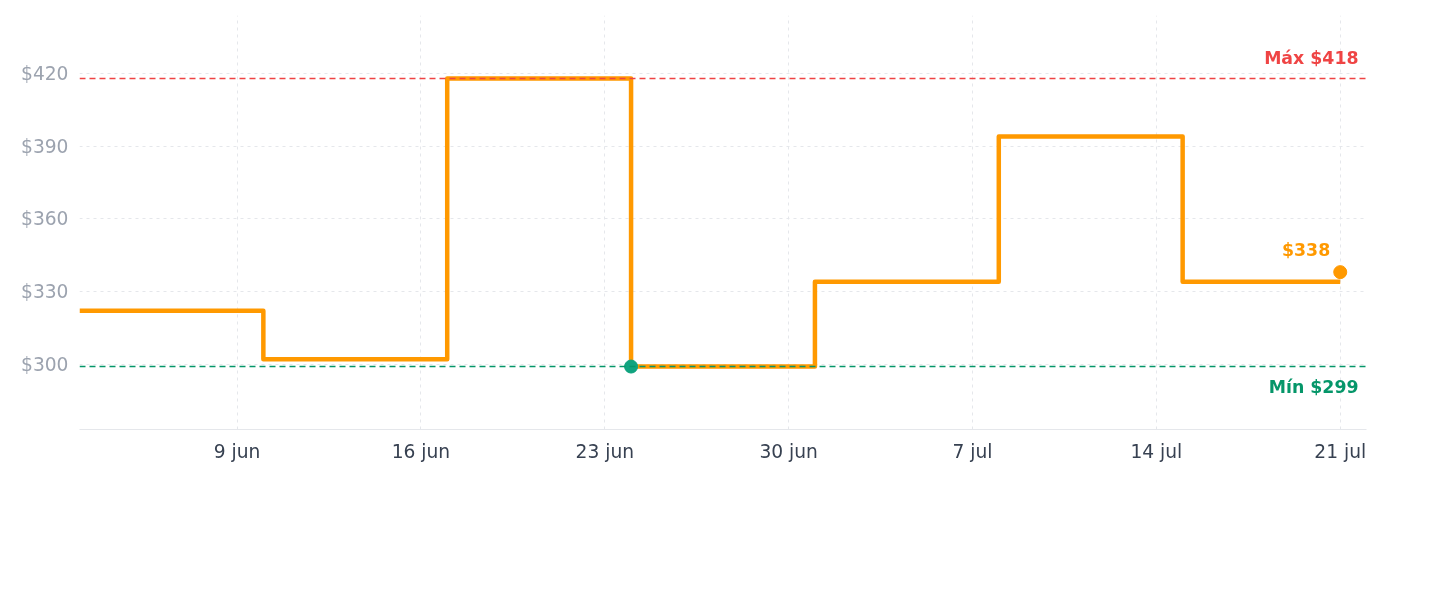 Image resolution: width=1447 pixels, height=607 pixels. Describe the element at coordinates (45, 364) in the screenshot. I see `y-tick-label: $300` at that location.